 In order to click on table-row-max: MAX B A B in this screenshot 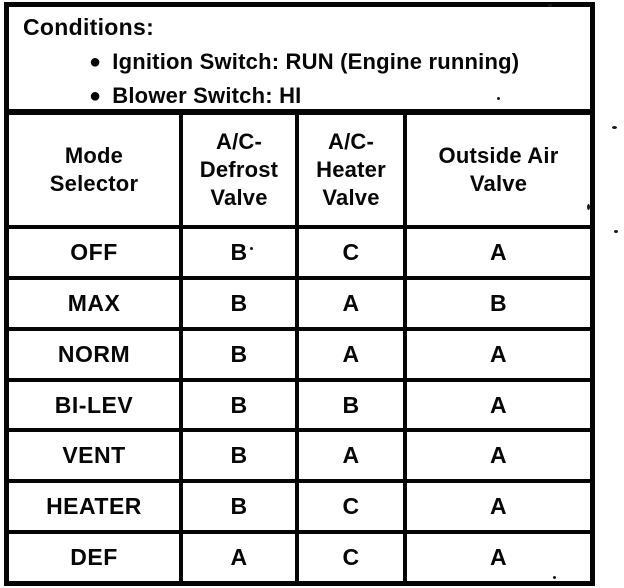, I will do `click(299, 301)`.